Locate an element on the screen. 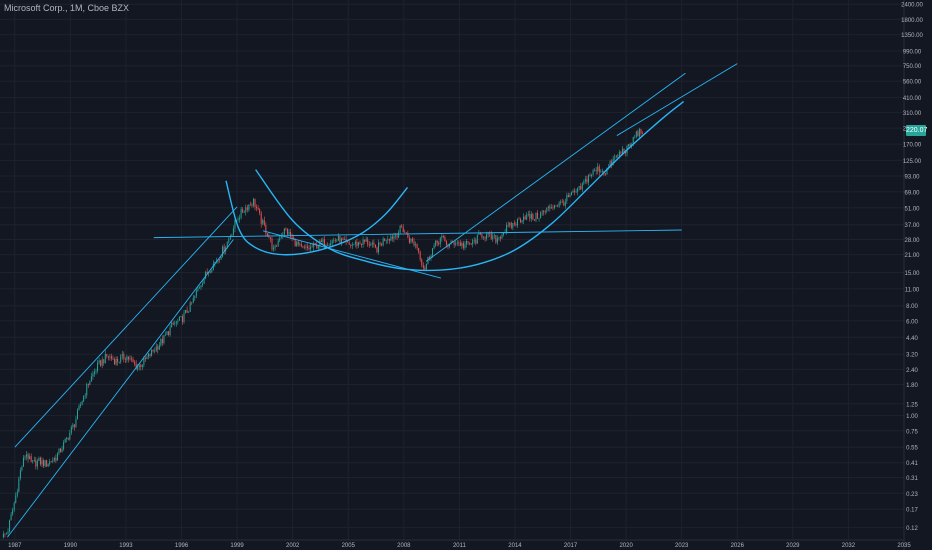  last-price-badge: 220.07 is located at coordinates (917, 130).